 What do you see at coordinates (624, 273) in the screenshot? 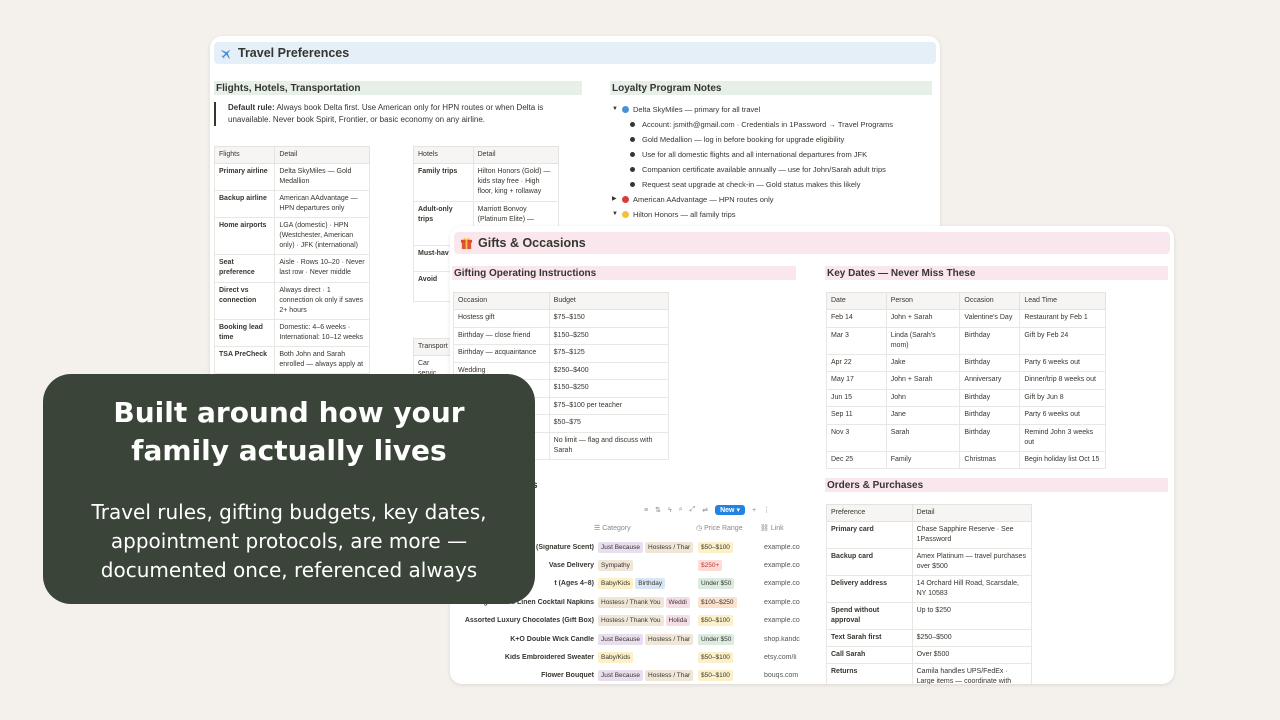
I see `gifting-section-heading: Gifting Operating Instructions` at bounding box center [624, 273].